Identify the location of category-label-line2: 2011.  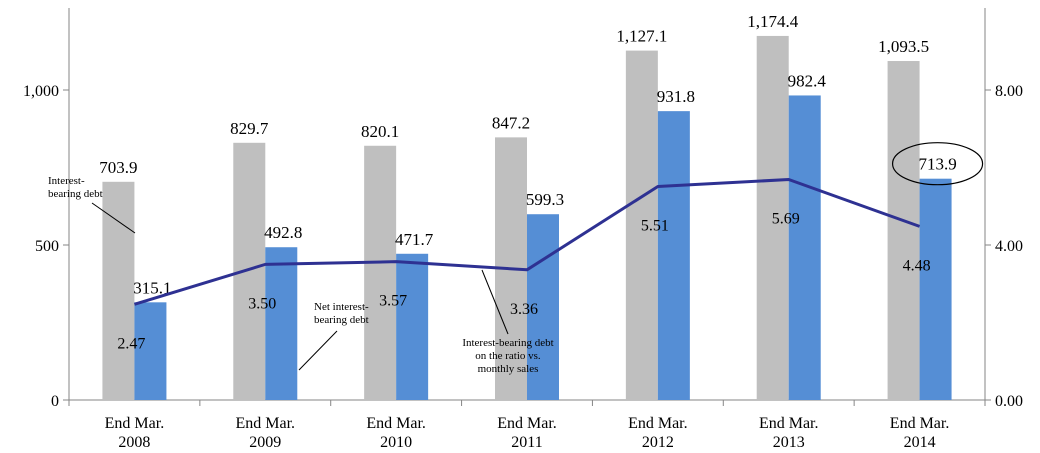
(526, 442).